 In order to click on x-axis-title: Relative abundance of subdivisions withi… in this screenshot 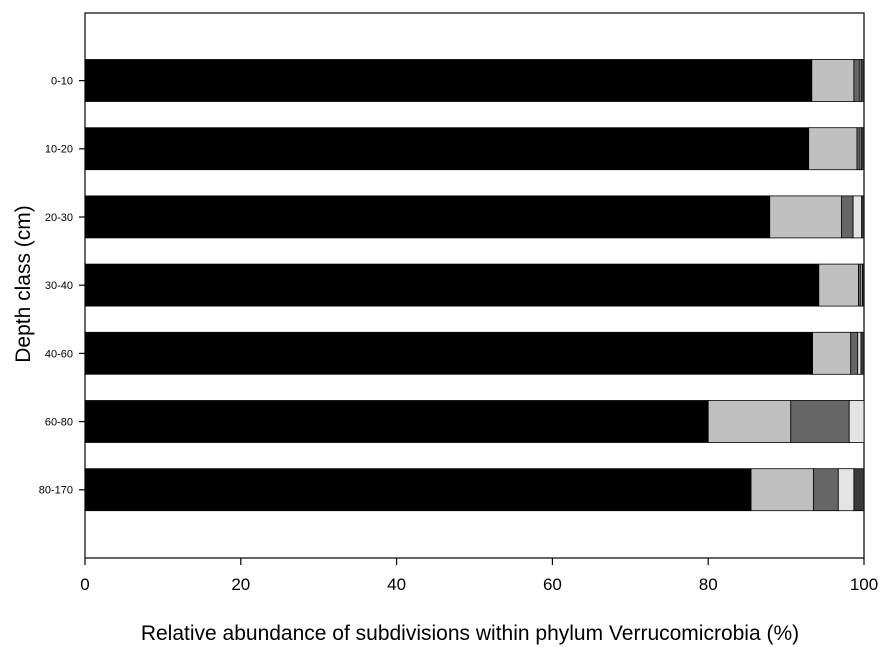, I will do `click(470, 633)`.